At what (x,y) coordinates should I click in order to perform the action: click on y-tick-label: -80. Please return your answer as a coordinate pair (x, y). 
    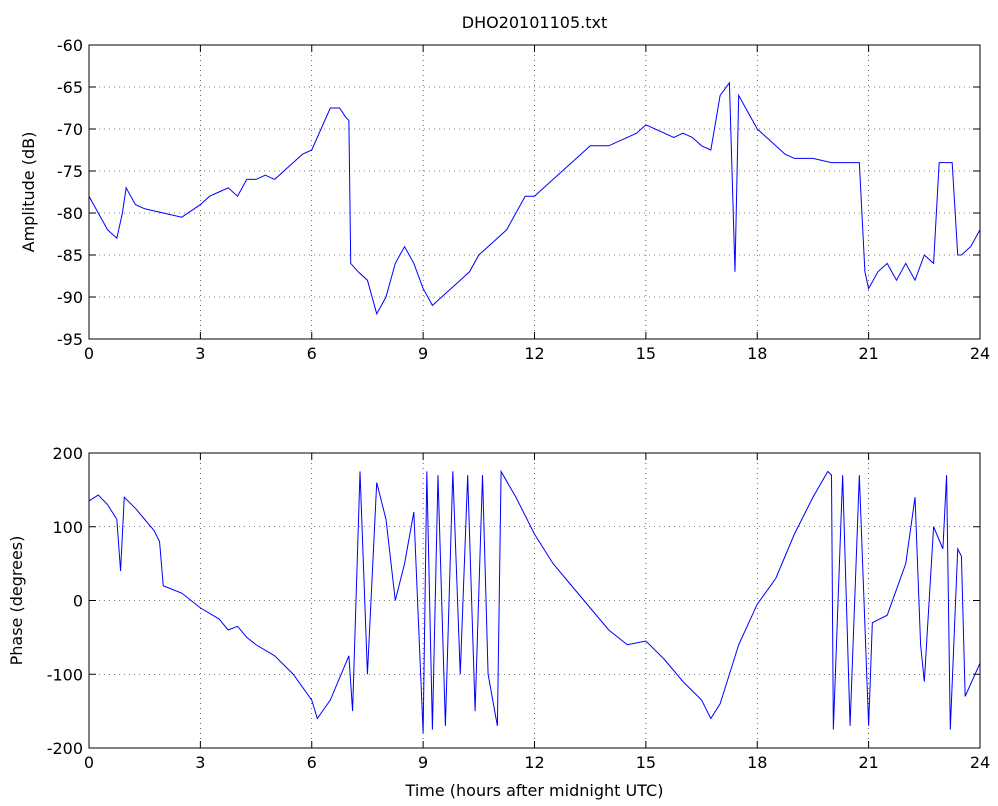
    Looking at the image, I should click on (70, 213).